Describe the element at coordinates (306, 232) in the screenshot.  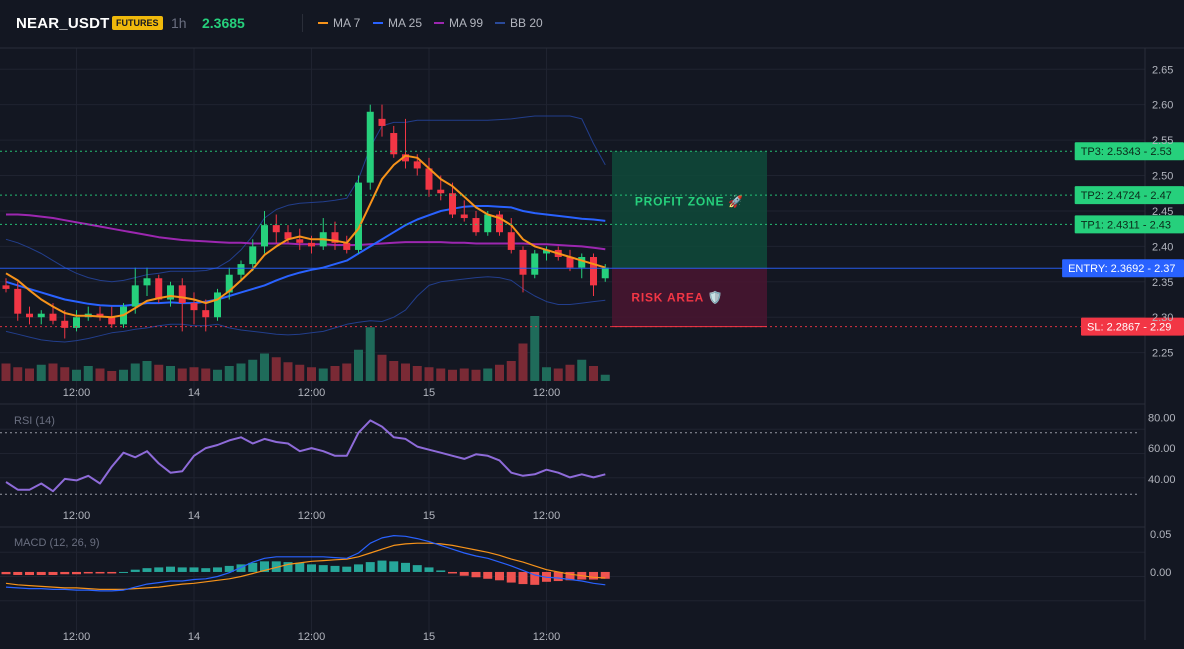
I see `ma99-line` at that location.